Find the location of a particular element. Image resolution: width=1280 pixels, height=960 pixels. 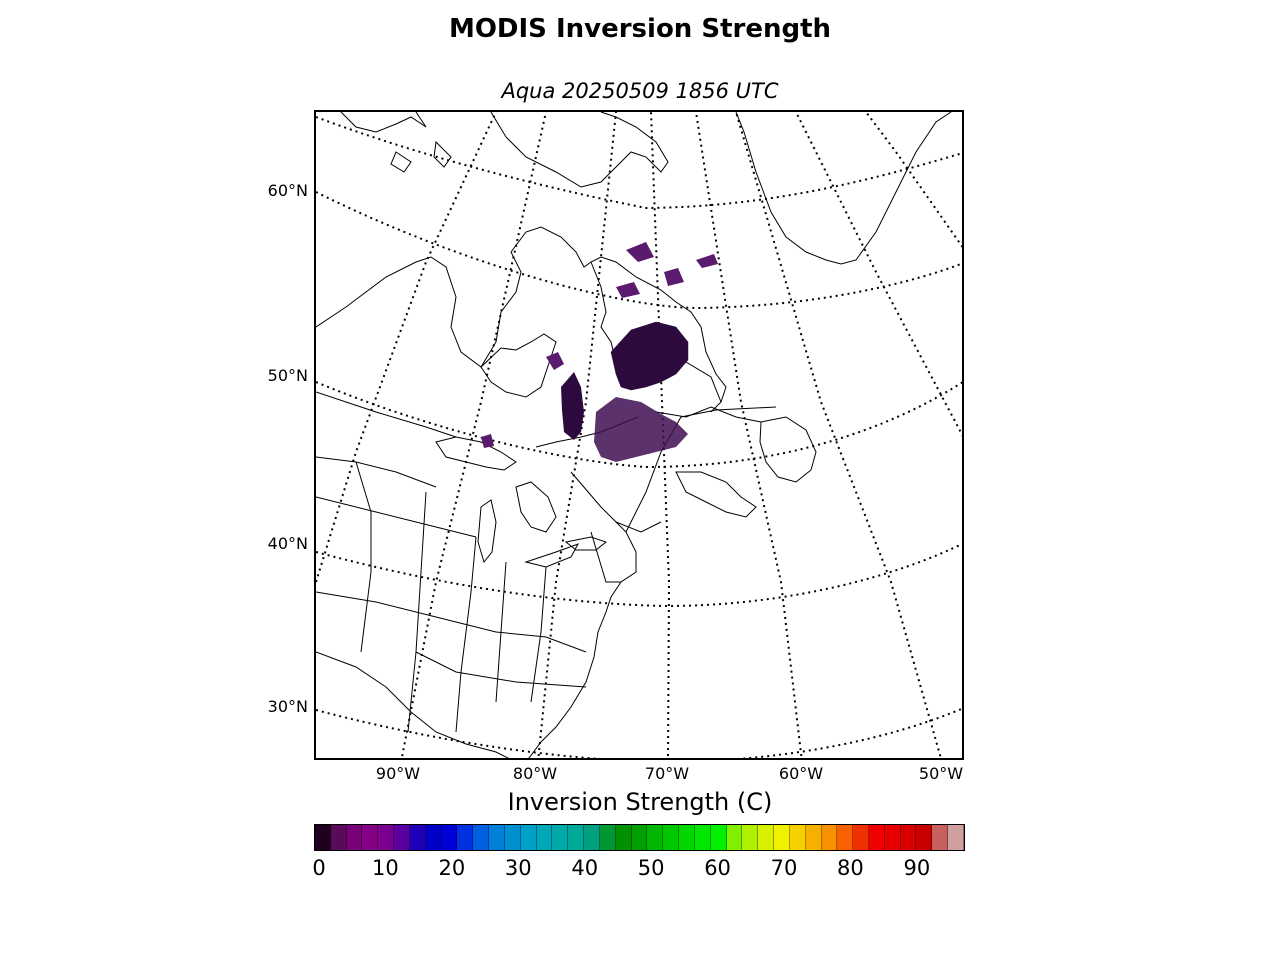

lat-label-30n: 30°N is located at coordinates (287, 706).